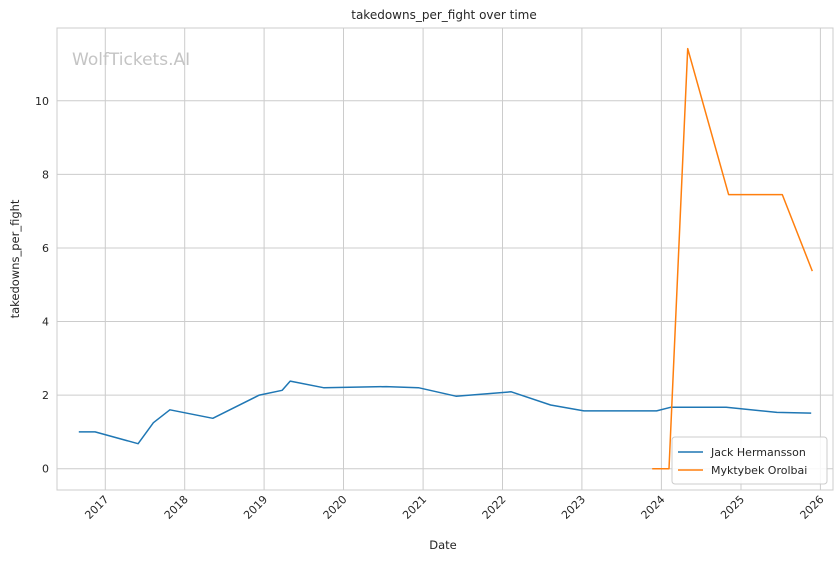 The height and width of the screenshot is (561, 840). I want to click on x-tick-label: 2018, so click(176, 507).